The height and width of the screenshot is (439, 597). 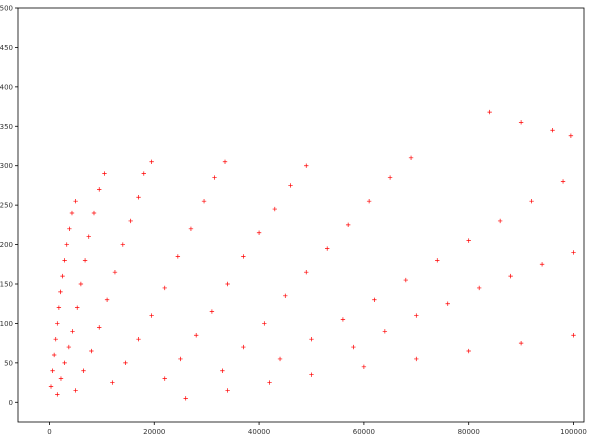 What do you see at coordinates (6, 87) in the screenshot?
I see `y-tick-label: 400` at bounding box center [6, 87].